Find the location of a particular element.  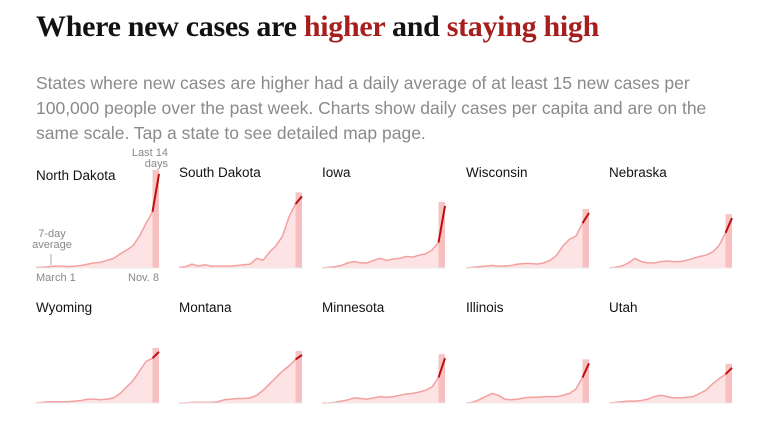

state-panel: Minnesota is located at coordinates (384, 365).